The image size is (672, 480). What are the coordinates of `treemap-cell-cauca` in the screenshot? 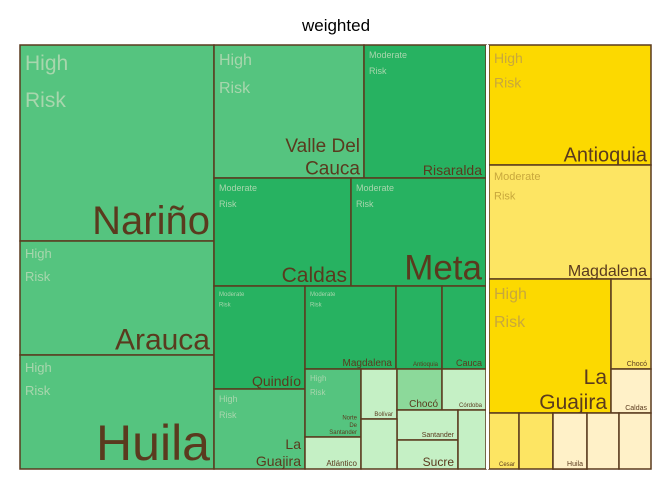 It's located at (464, 327).